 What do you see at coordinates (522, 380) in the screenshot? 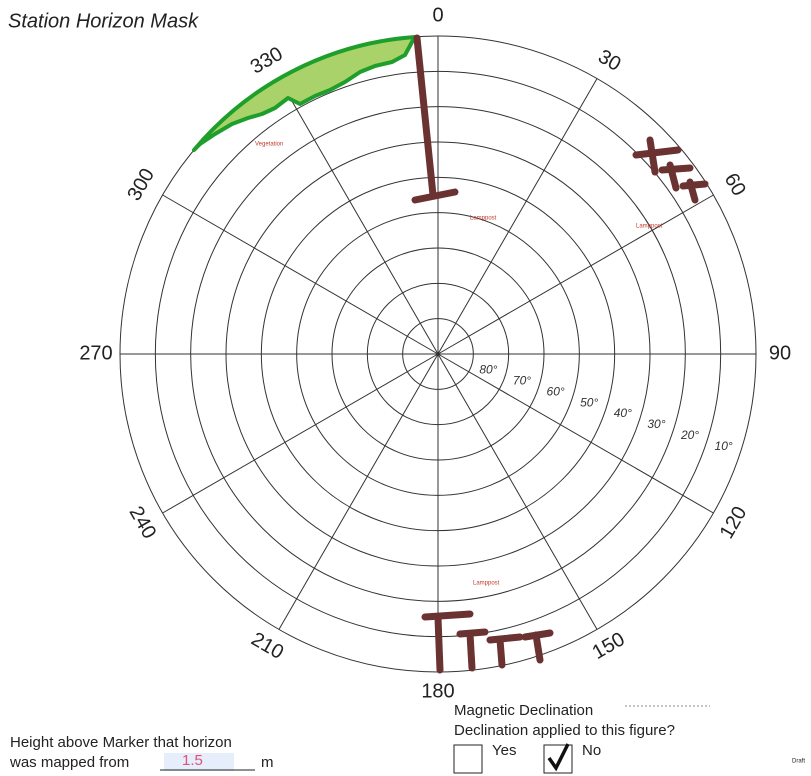
I see `elevation-label: 70°` at bounding box center [522, 380].